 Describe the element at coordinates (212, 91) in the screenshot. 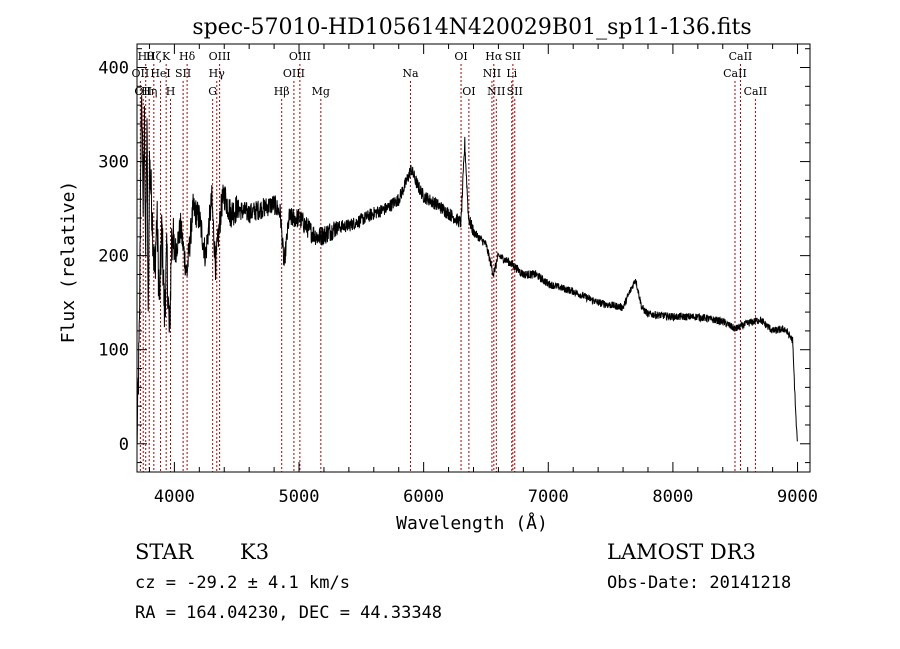

I see `line-marker-label: G` at that location.